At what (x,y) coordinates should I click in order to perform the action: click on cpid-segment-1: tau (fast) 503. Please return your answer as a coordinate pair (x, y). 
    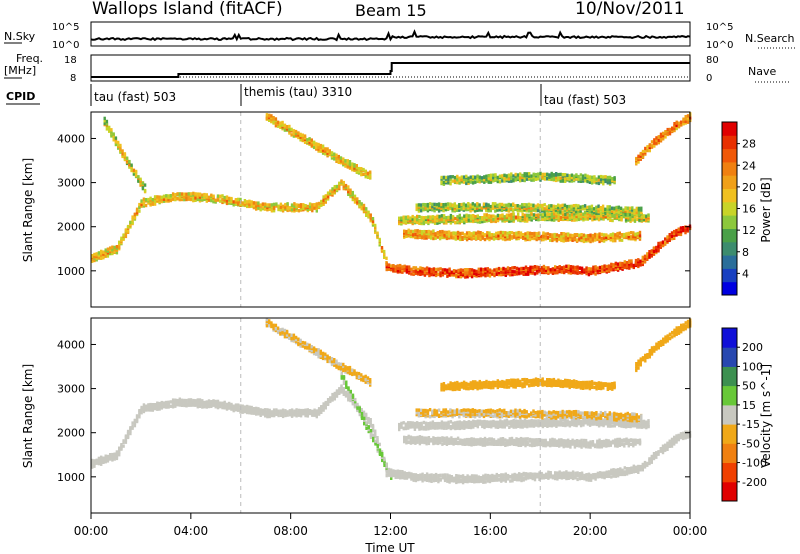
    Looking at the image, I should click on (135, 97).